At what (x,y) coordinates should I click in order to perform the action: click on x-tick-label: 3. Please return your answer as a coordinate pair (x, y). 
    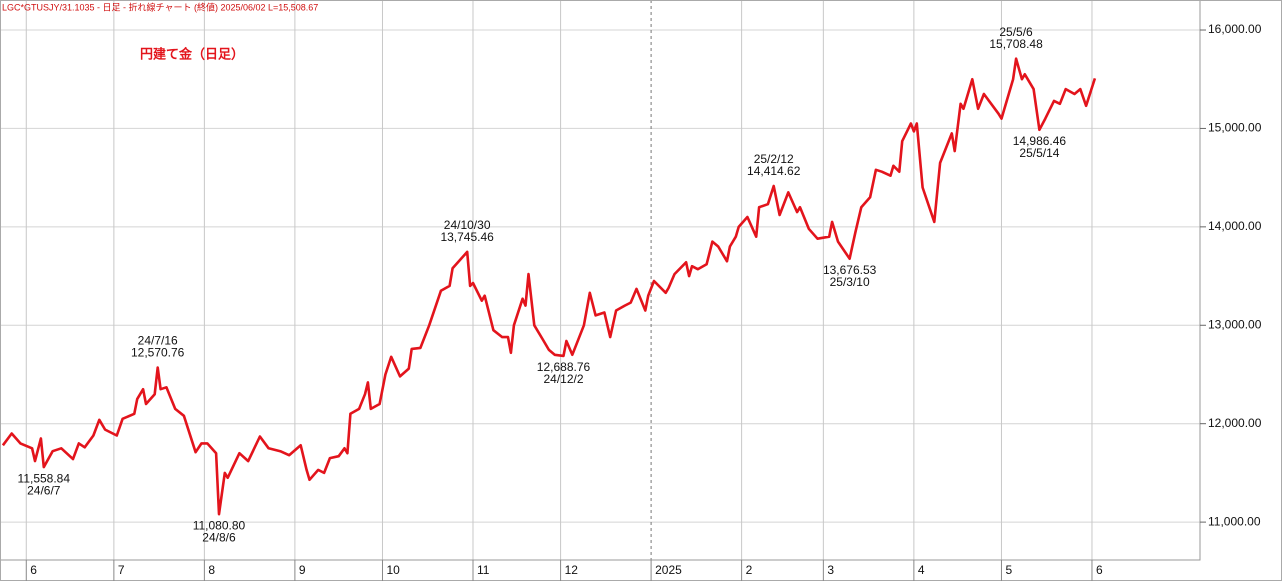
    Looking at the image, I should click on (830, 570).